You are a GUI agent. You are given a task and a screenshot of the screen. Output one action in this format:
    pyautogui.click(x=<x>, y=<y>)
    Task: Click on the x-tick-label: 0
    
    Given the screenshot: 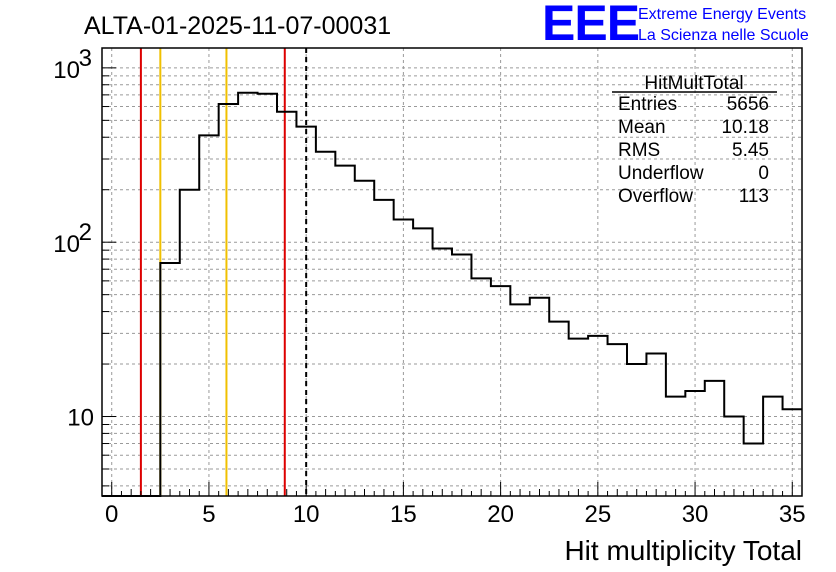 What is the action you would take?
    pyautogui.click(x=111, y=514)
    